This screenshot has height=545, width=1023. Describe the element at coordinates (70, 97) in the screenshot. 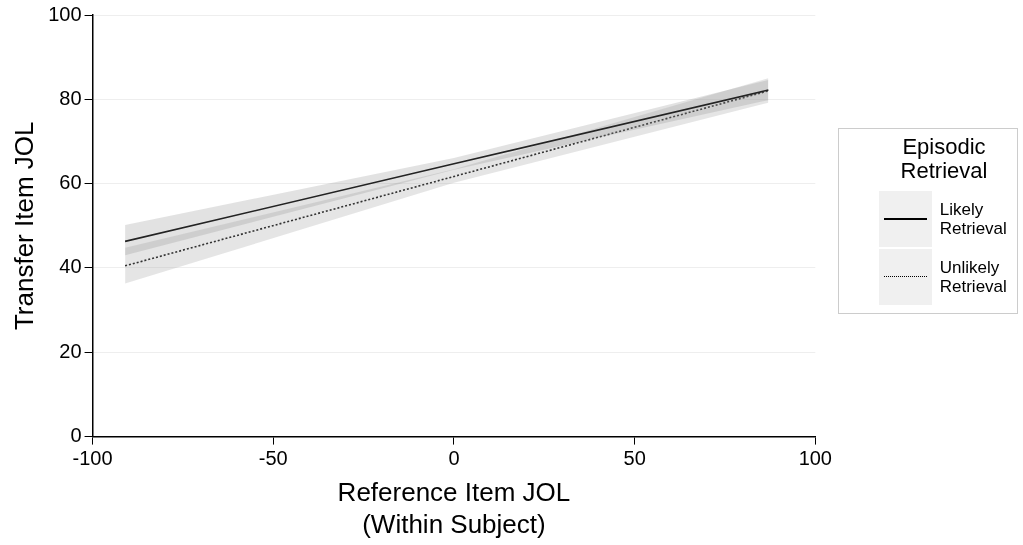

I see `y-tick-label: 80` at that location.